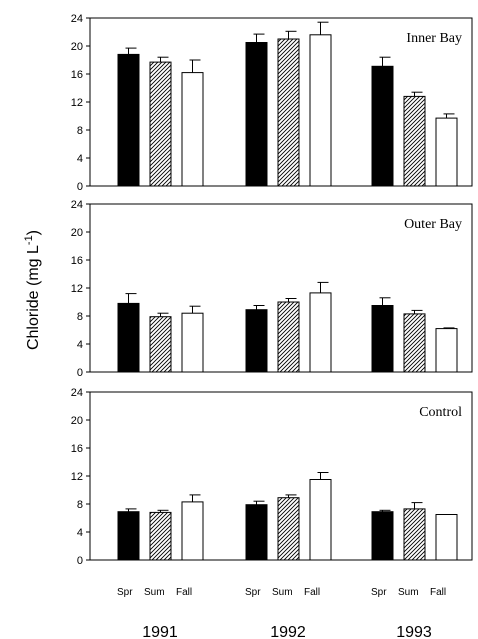 This screenshot has width=478, height=639. I want to click on panel-label: Inner Bay, so click(434, 38).